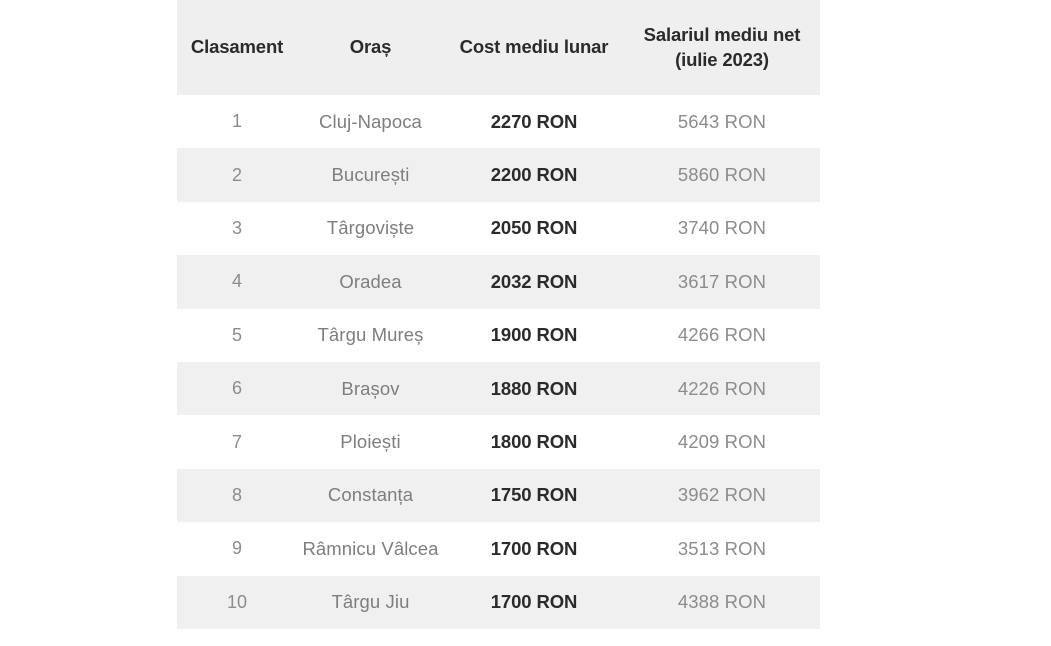  What do you see at coordinates (534, 175) in the screenshot?
I see `cell-cost: 2200 RON` at bounding box center [534, 175].